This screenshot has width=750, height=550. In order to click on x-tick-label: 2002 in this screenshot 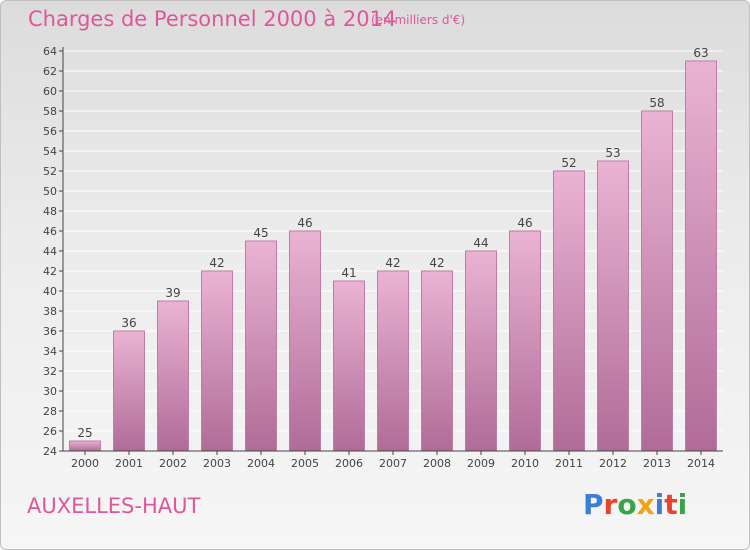, I will do `click(173, 463)`.